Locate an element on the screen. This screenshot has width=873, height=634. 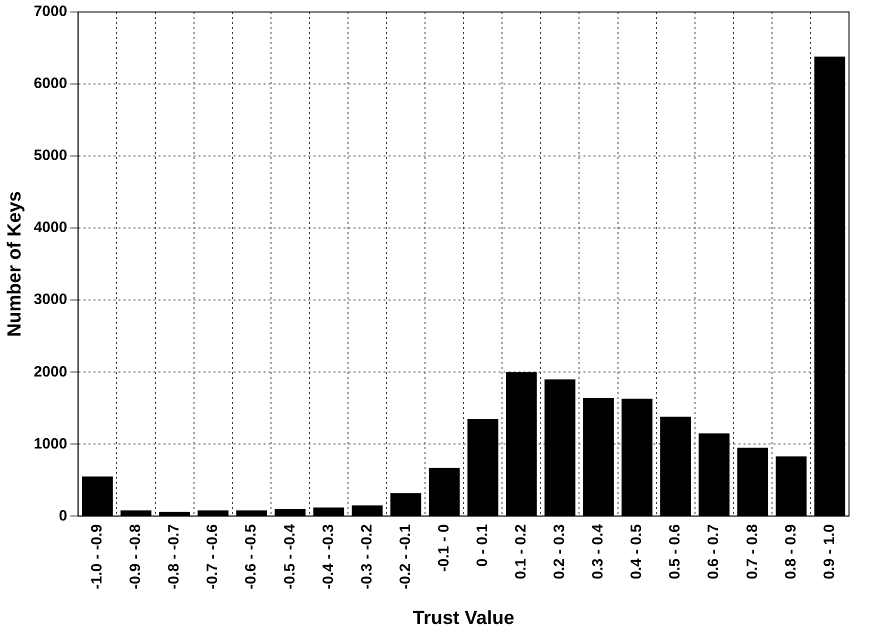
y-tick-label: 4000 is located at coordinates (51, 227).